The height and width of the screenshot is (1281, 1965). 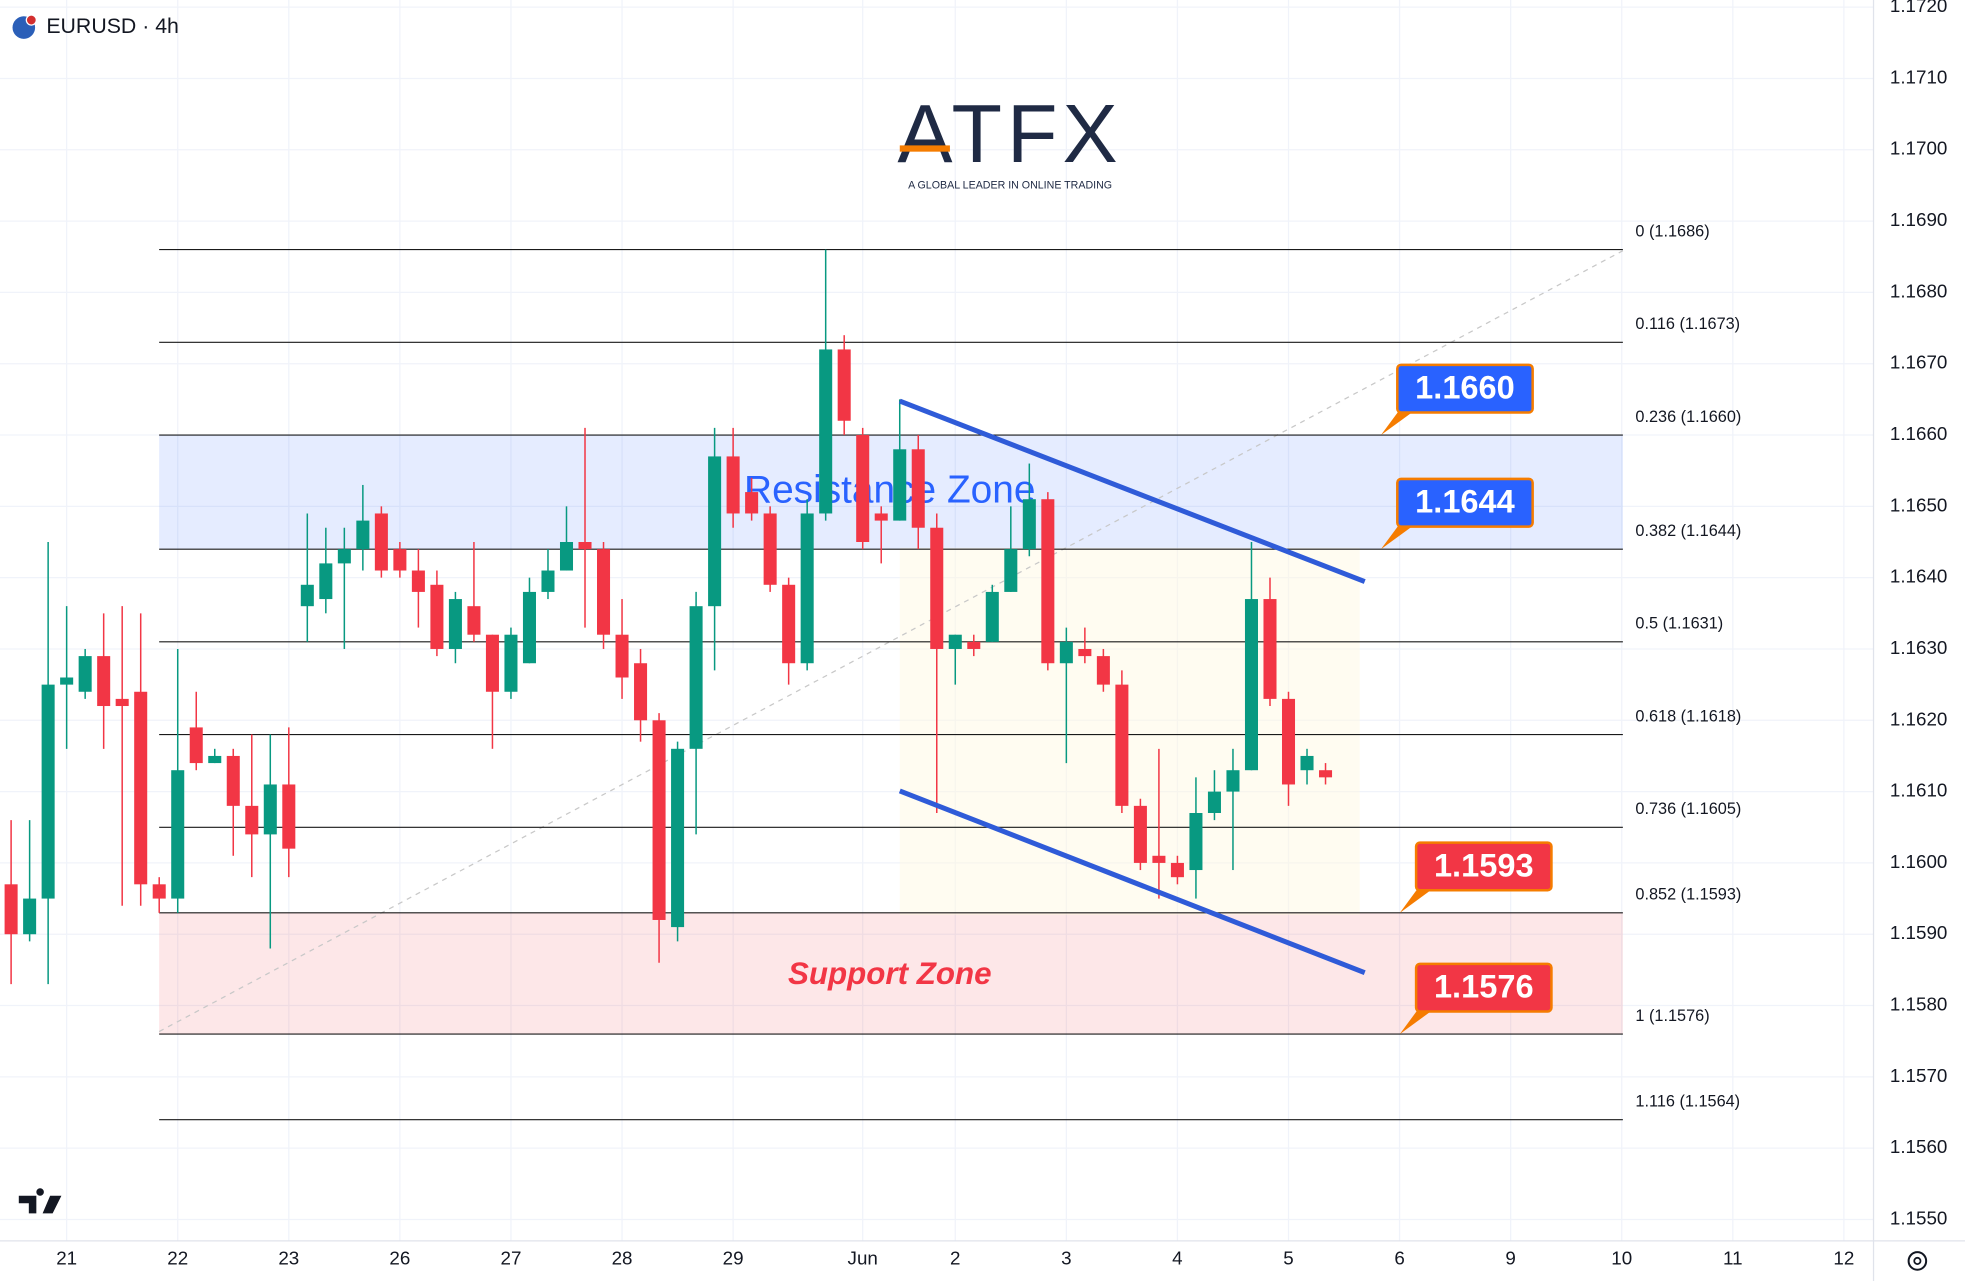 I want to click on y-tick-label: 1.1700, so click(x=1918, y=148).